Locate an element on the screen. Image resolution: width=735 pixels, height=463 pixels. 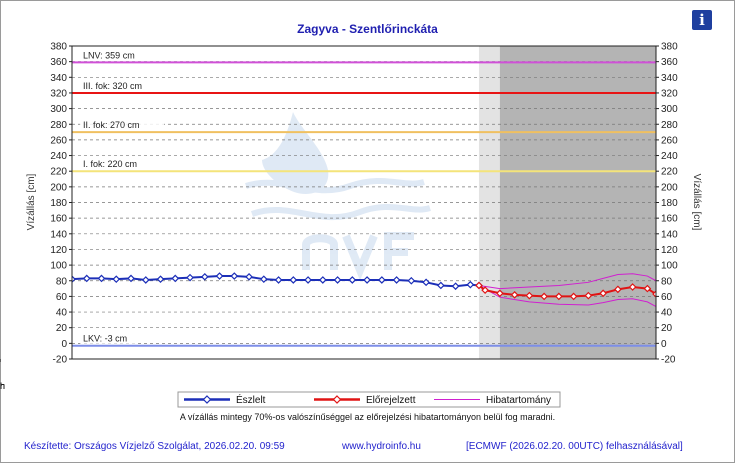
y-tick-label-right: 120 is located at coordinates (669, 250).